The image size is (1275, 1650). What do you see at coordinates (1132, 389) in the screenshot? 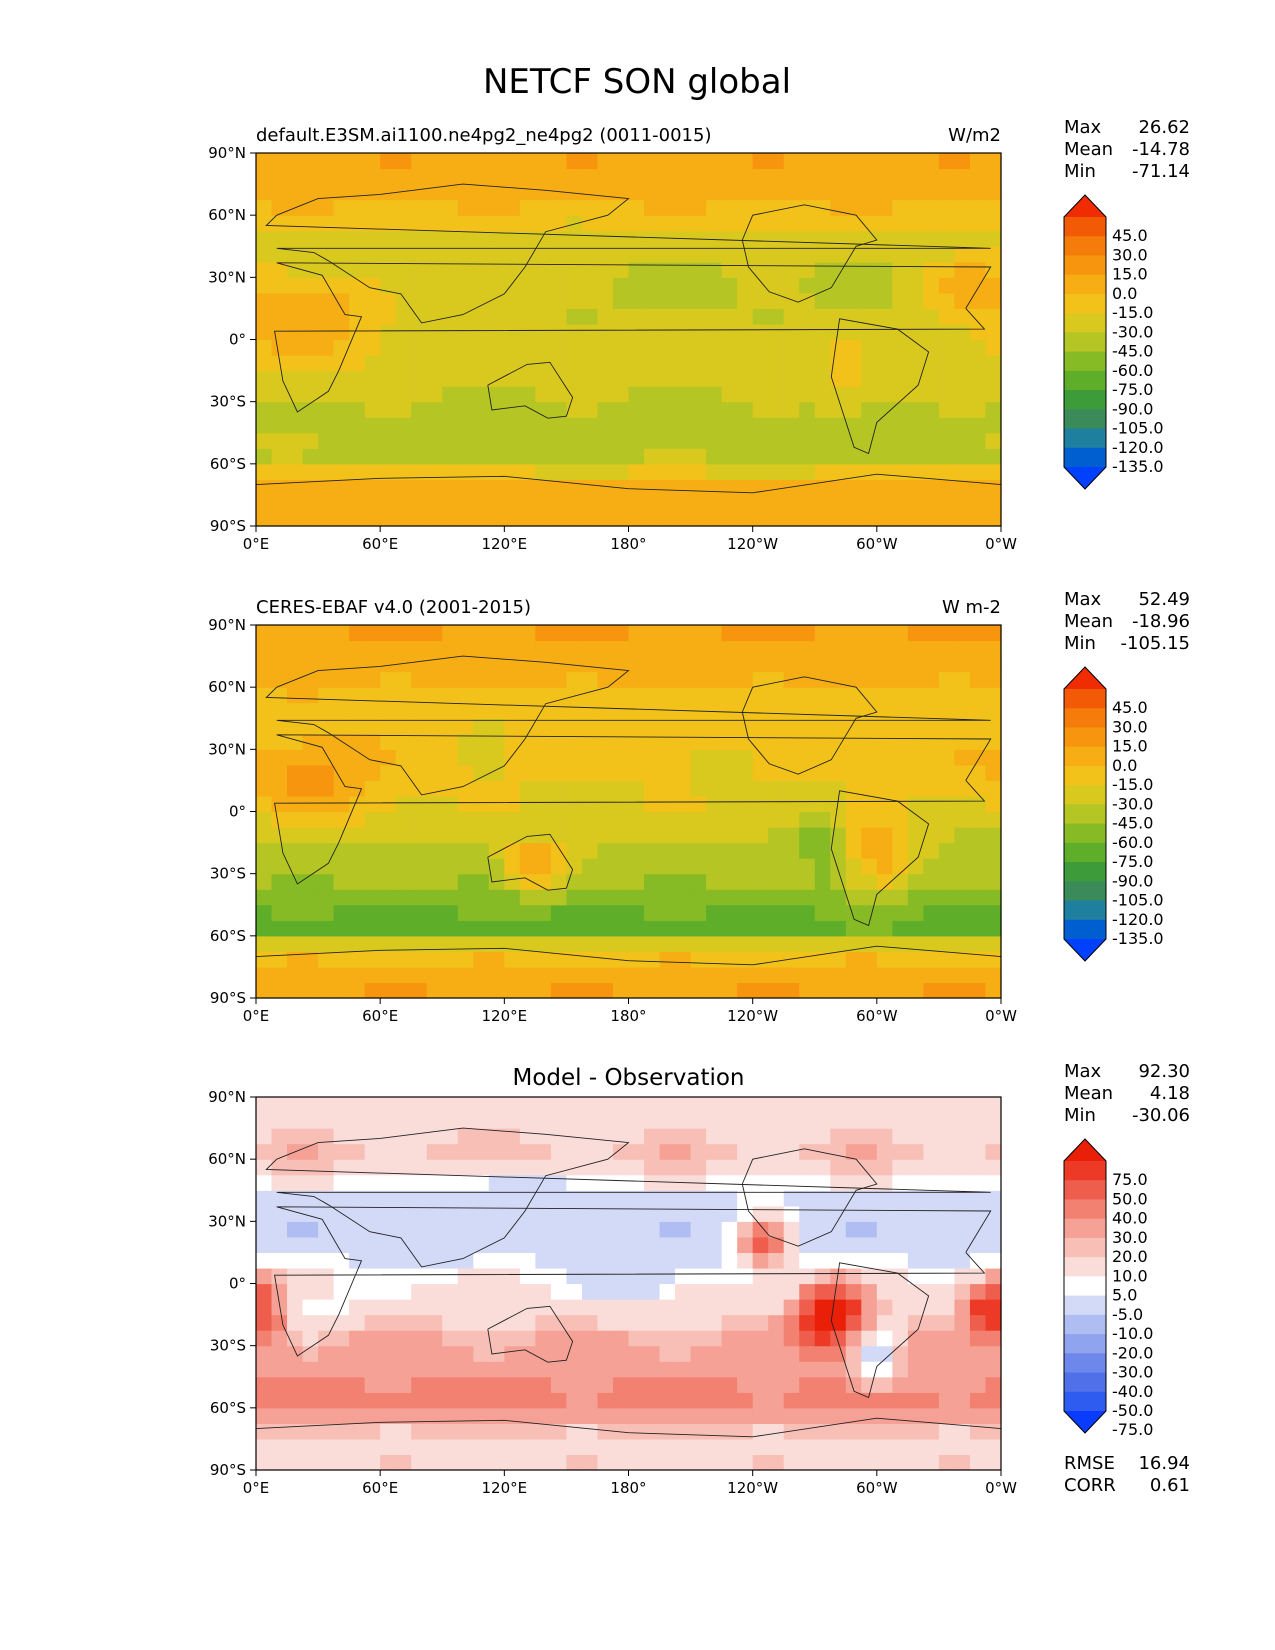
I see `colorbar-tick-label: -75.0` at bounding box center [1132, 389].